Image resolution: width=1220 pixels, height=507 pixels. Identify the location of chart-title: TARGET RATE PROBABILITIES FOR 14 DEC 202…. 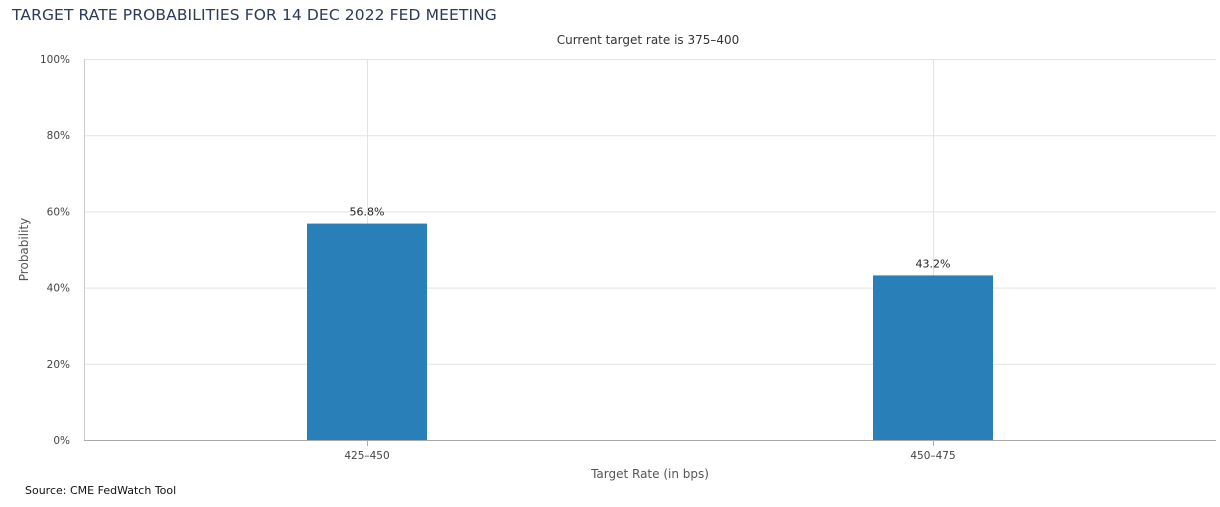
(254, 15).